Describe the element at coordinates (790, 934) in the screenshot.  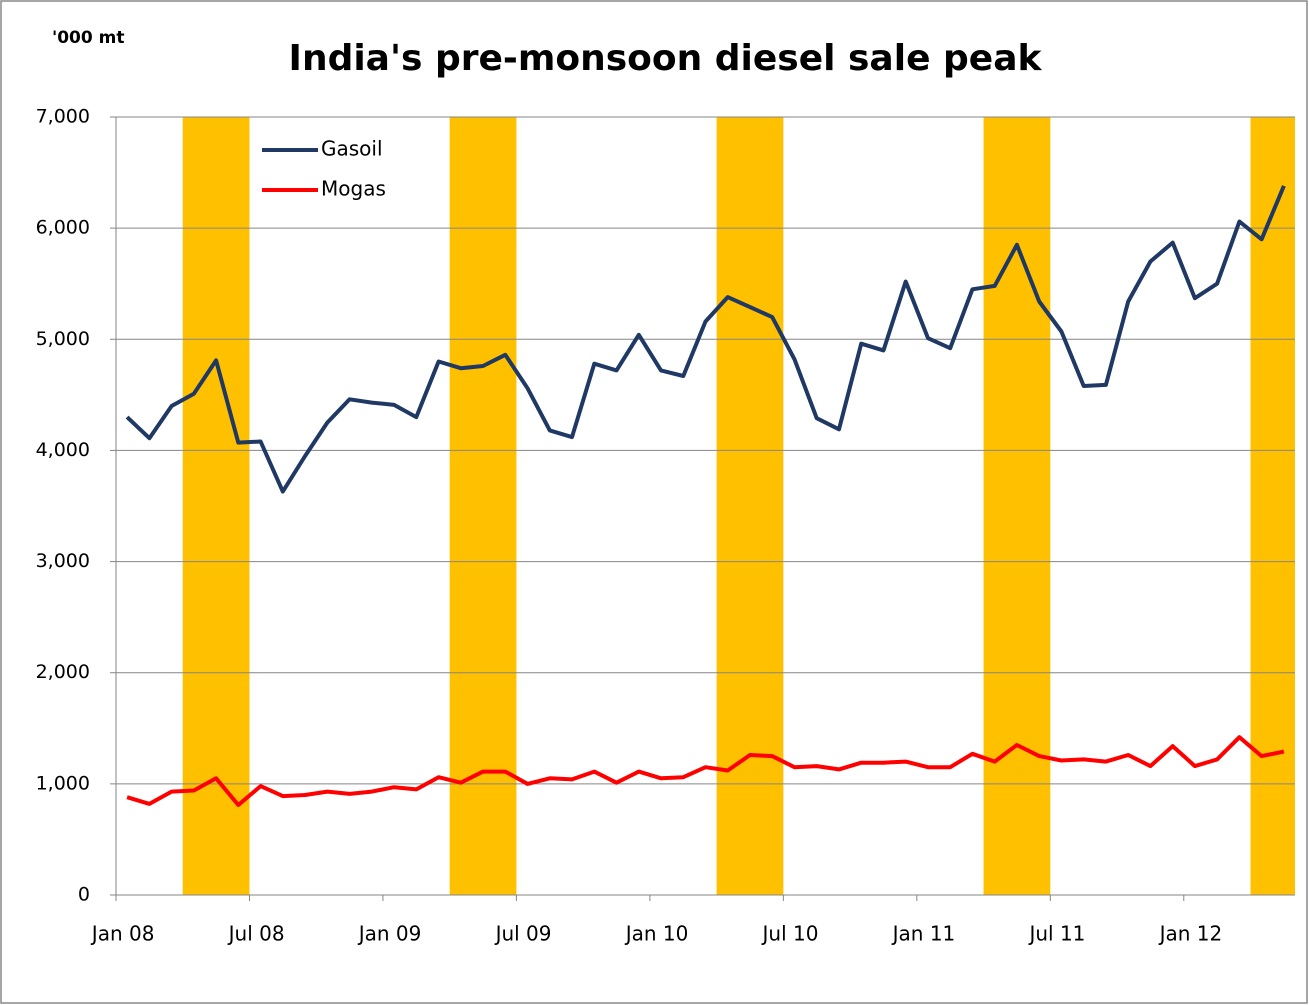
I see `x-tick-label: Jul 10` at that location.